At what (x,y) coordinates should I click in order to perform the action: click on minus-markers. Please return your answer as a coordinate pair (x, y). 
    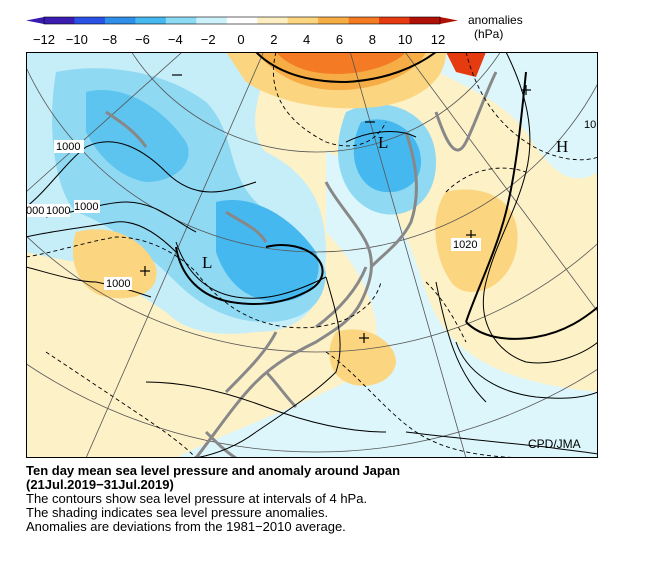
    Looking at the image, I should click on (273, 98).